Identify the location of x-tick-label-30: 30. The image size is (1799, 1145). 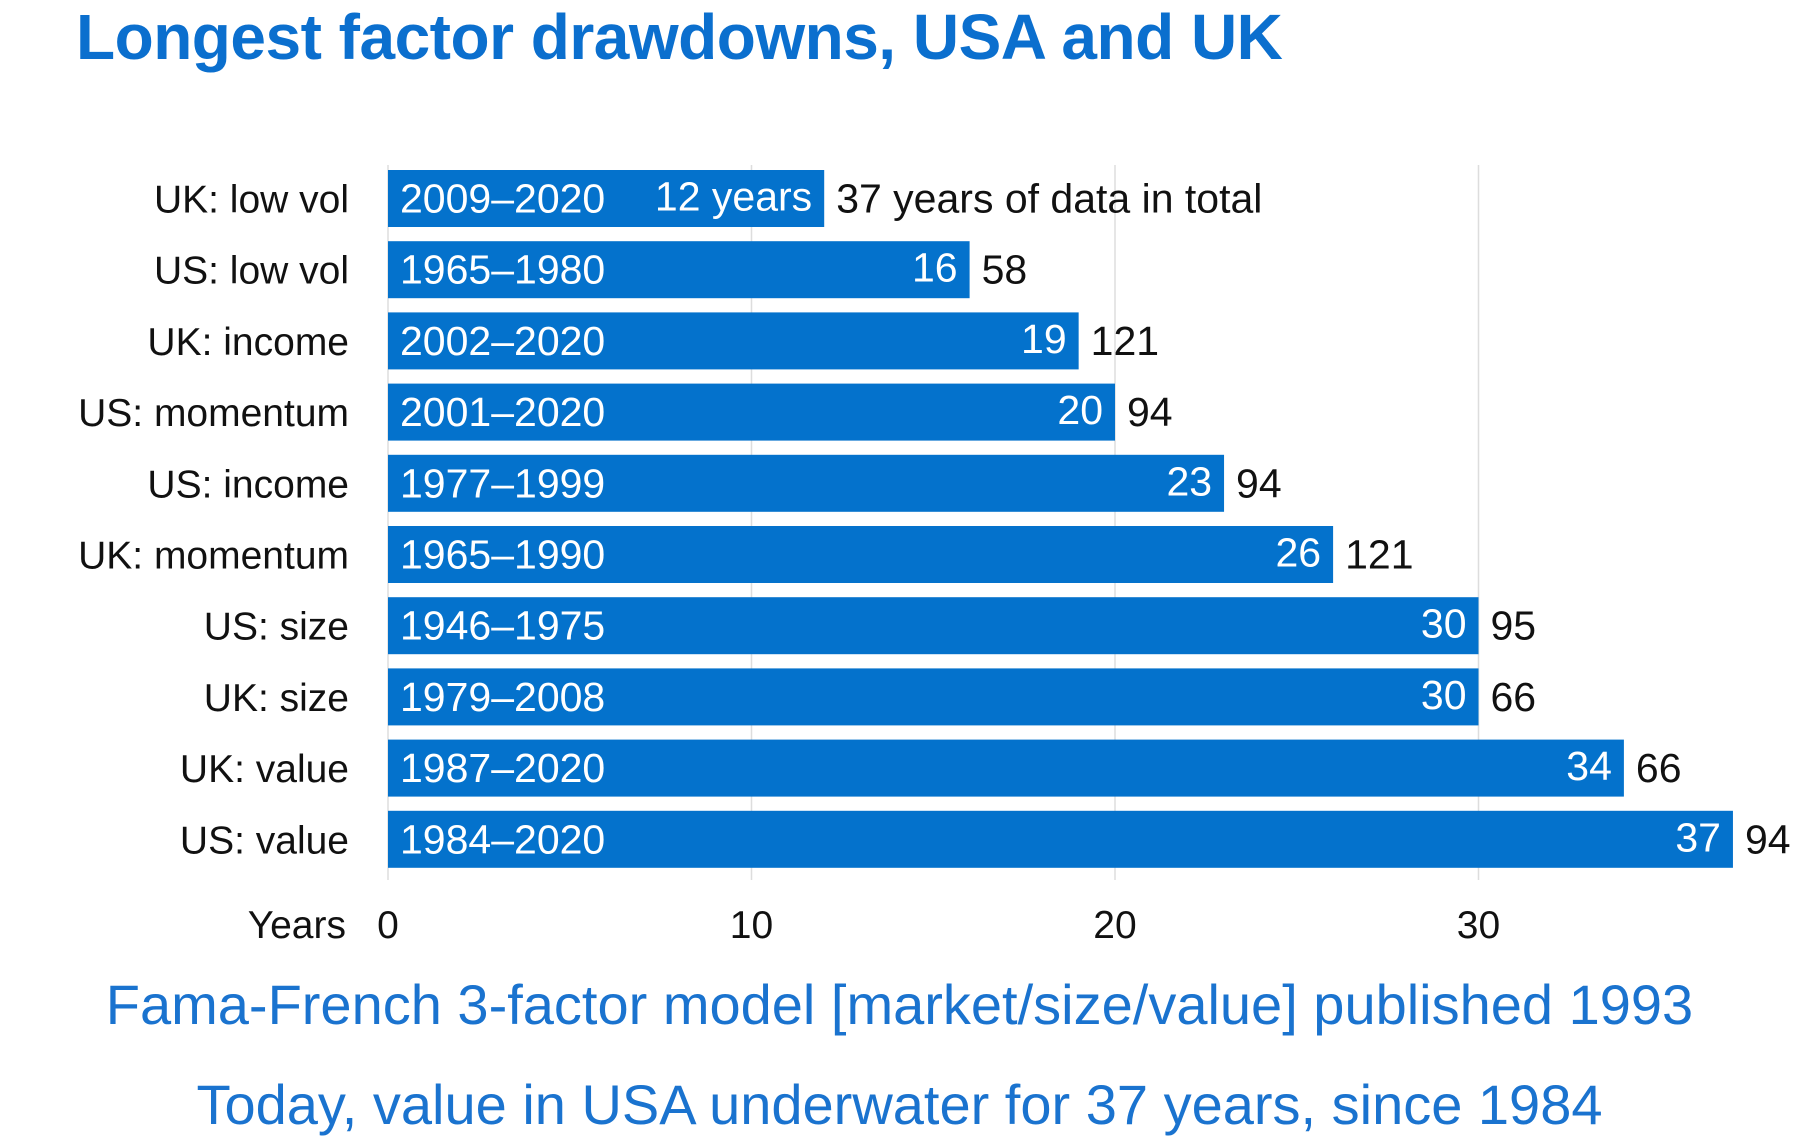
(1478, 925).